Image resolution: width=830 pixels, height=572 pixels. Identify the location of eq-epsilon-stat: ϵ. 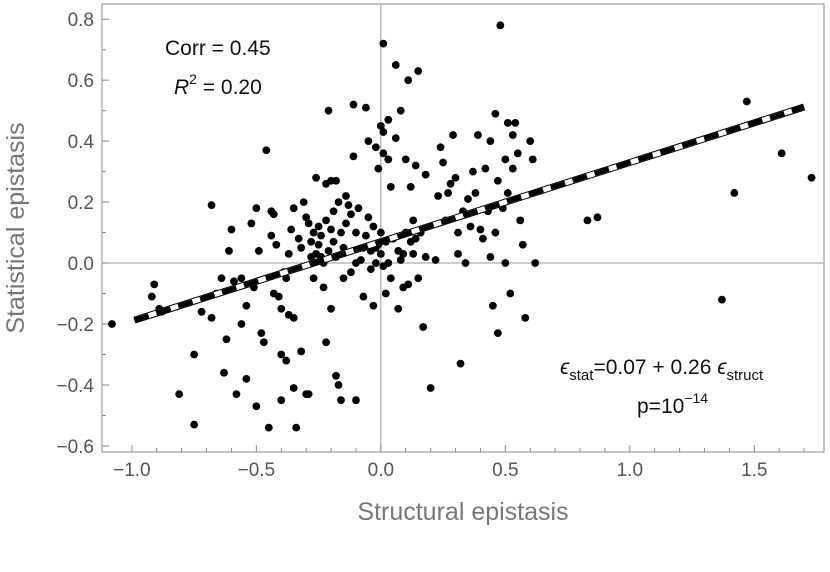
(565, 367).